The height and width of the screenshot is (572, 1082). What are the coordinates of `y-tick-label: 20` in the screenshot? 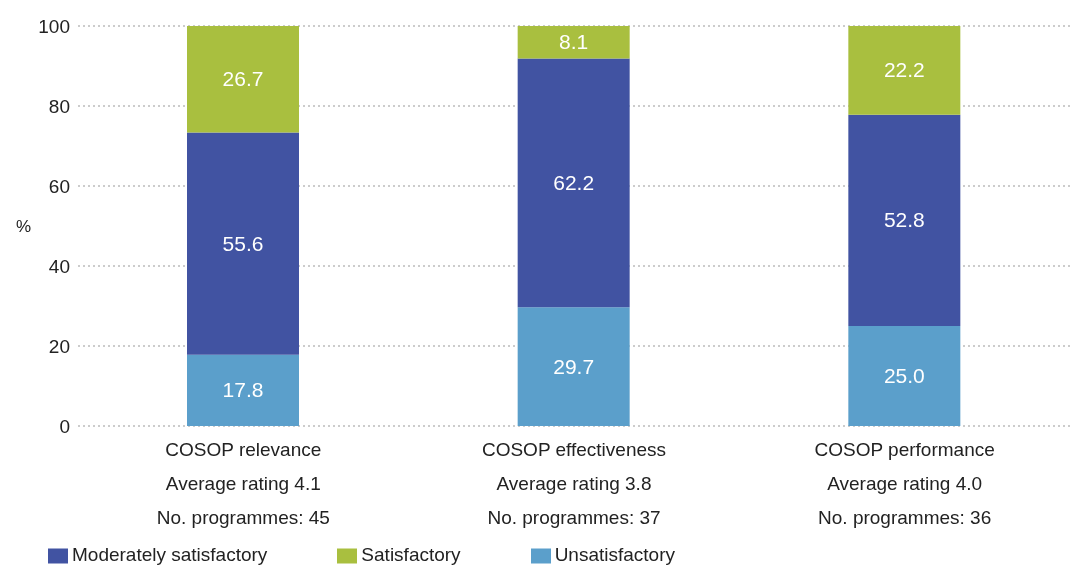 It's located at (59, 346).